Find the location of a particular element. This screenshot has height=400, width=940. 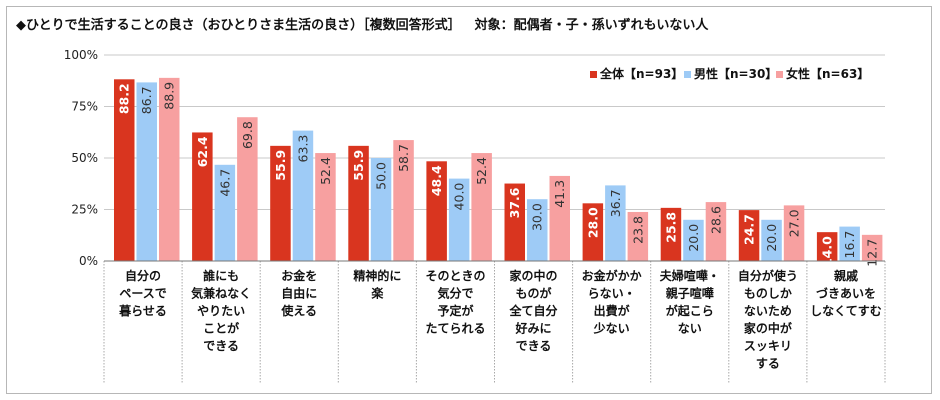

data-label: 50.0 is located at coordinates (381, 176).